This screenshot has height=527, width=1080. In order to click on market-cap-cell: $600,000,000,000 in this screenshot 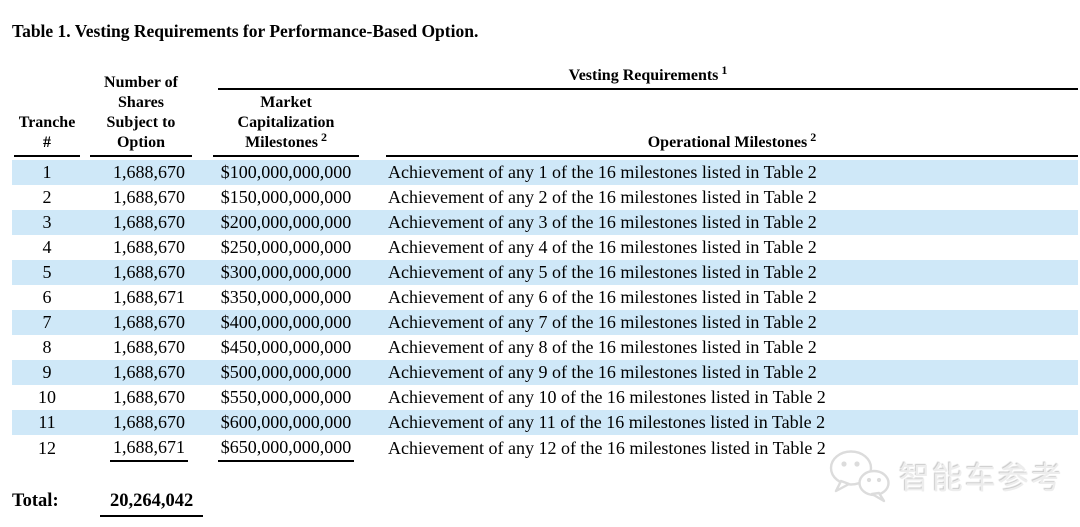, I will do `click(286, 422)`.